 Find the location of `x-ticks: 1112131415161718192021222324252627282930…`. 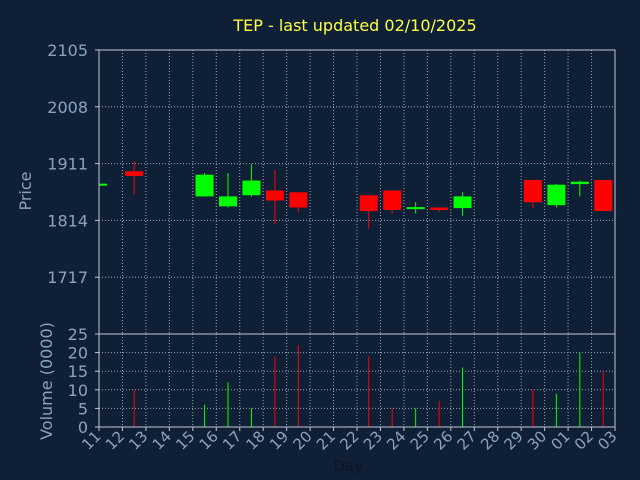

x-ticks: 1112131415161718192021222324252627282930… is located at coordinates (349, 440).